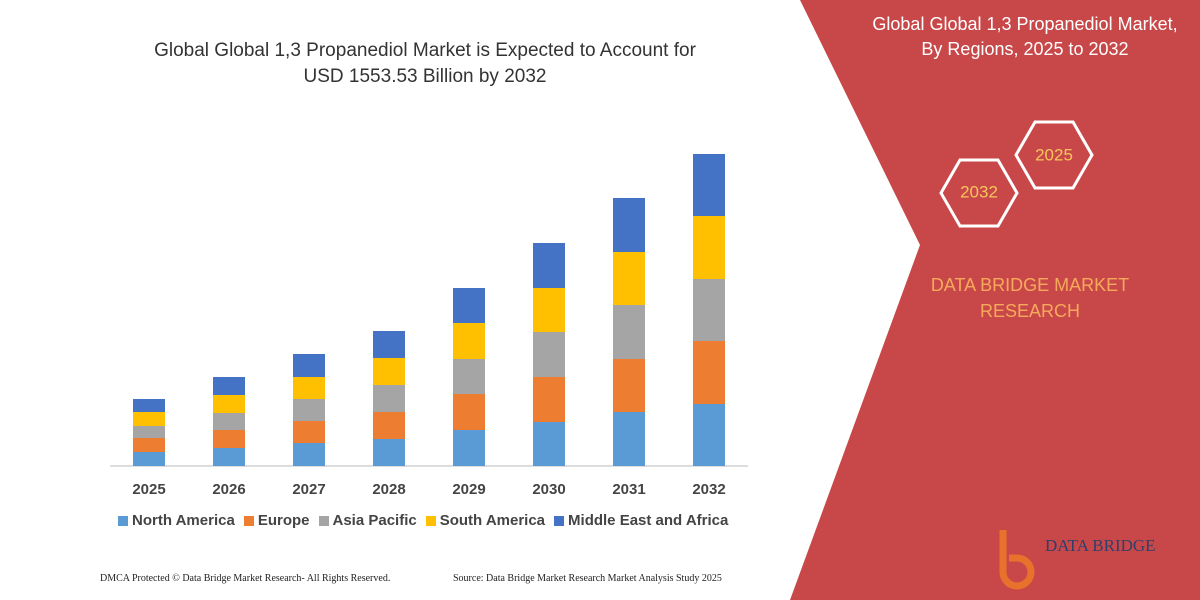 This screenshot has height=600, width=1200. Describe the element at coordinates (468, 489) in the screenshot. I see `x-tick-label: 2029` at that location.